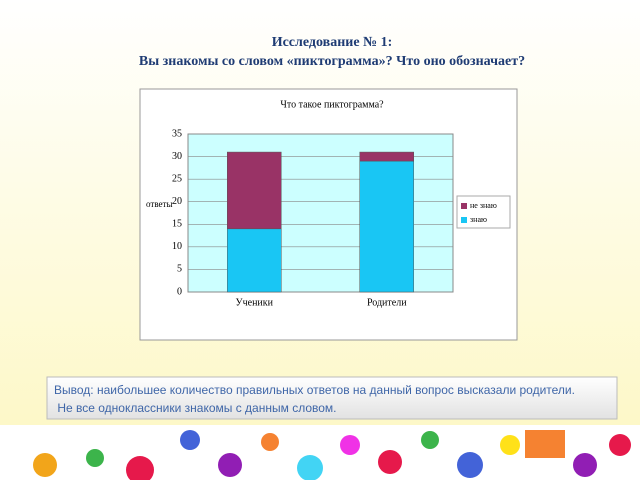 Image resolution: width=640 pixels, height=485 pixels. What do you see at coordinates (332, 42) in the screenshot?
I see `slide-title: Исследование № 1:` at bounding box center [332, 42].